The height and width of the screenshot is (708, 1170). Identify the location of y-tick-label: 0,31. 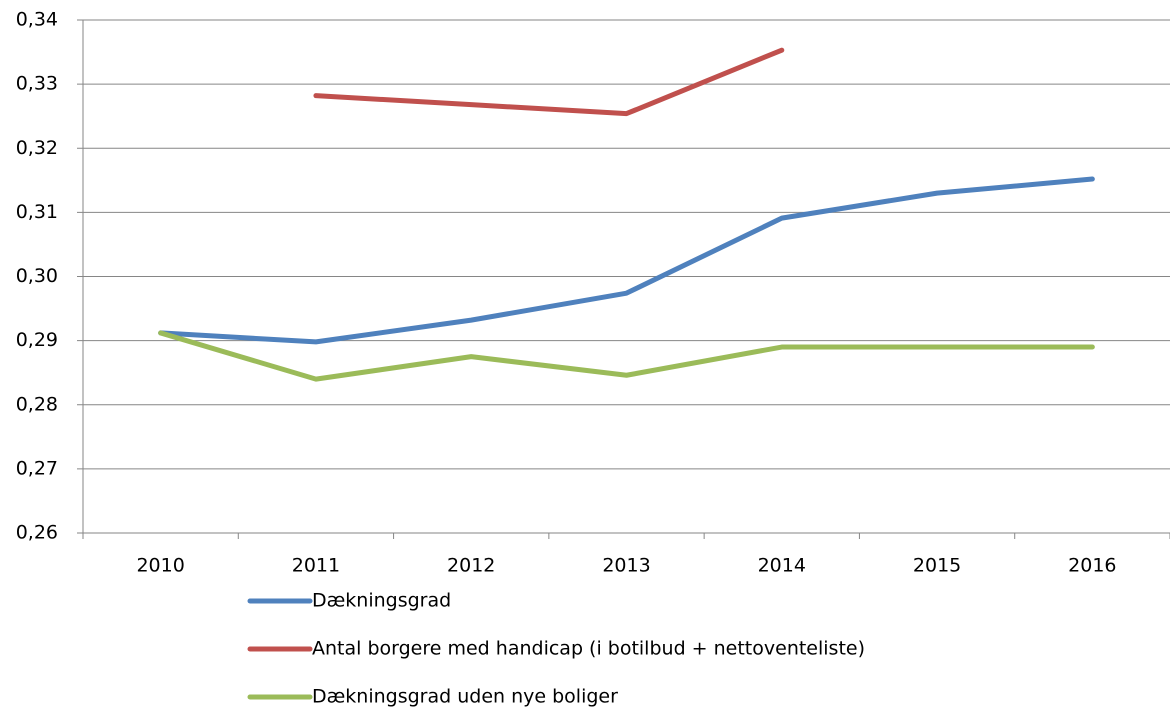
(37, 212).